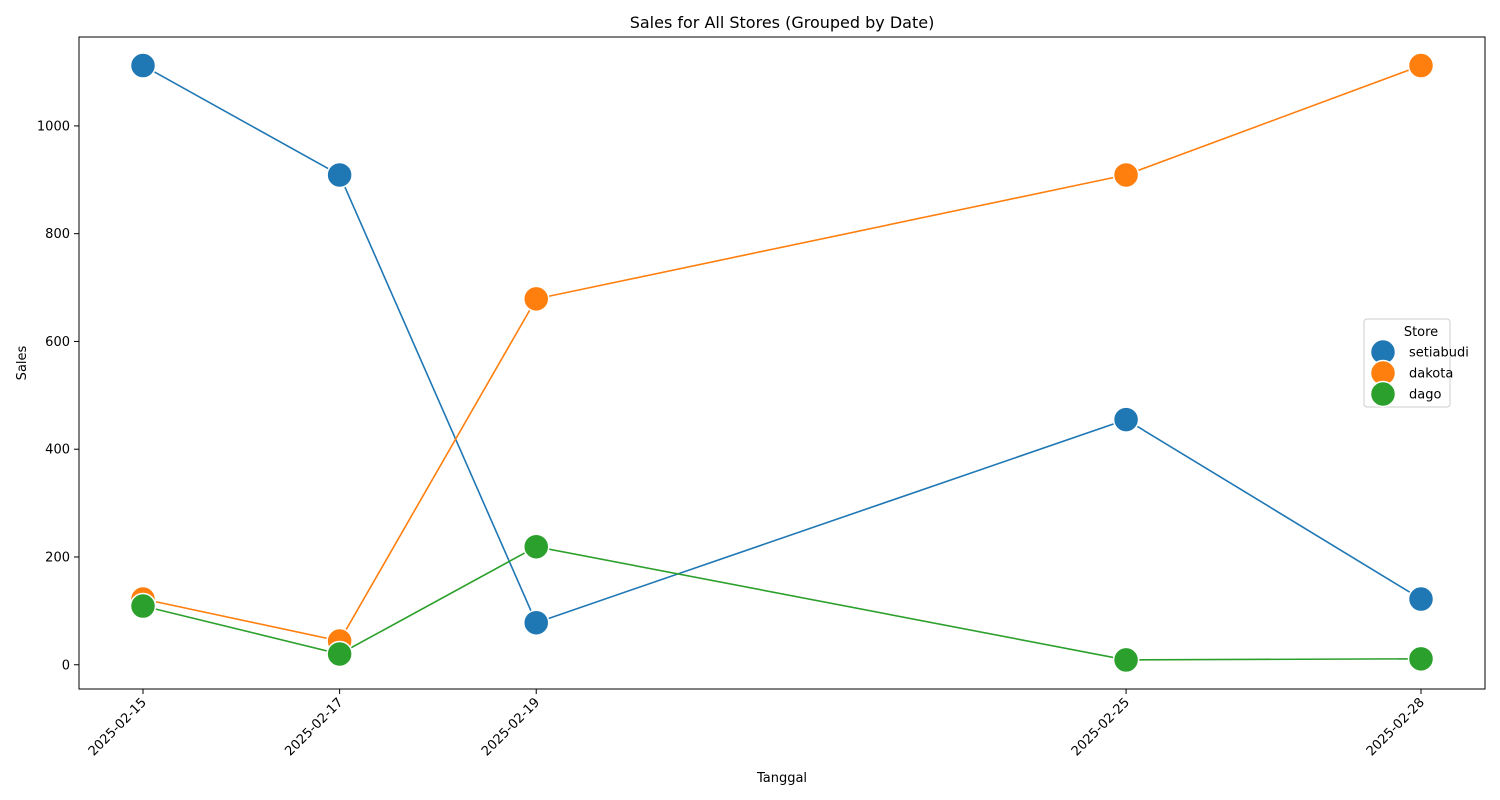  What do you see at coordinates (57, 234) in the screenshot?
I see `y-tick-label: 800` at bounding box center [57, 234].